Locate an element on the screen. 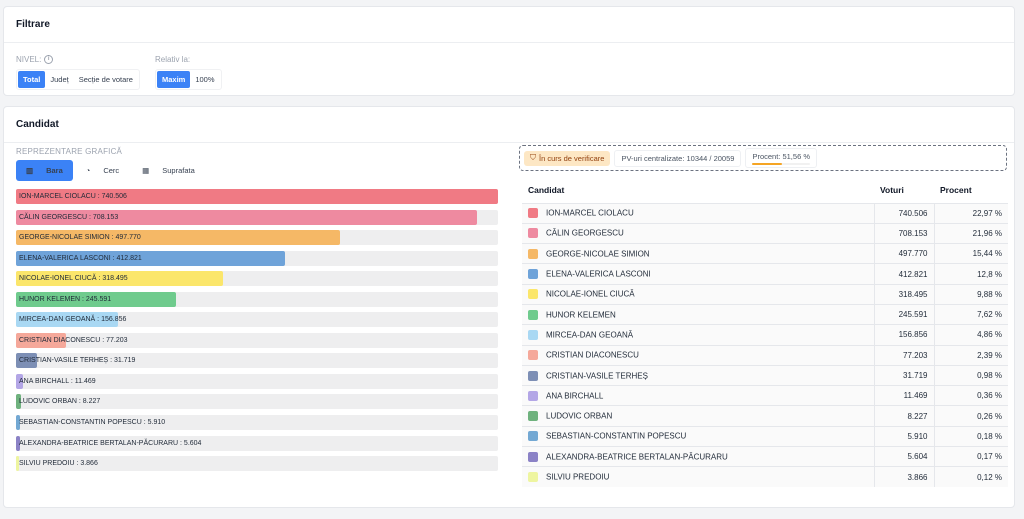  cell-candidat: SEBASTIAN-CONSTANTIN POPESCU is located at coordinates (698, 436).